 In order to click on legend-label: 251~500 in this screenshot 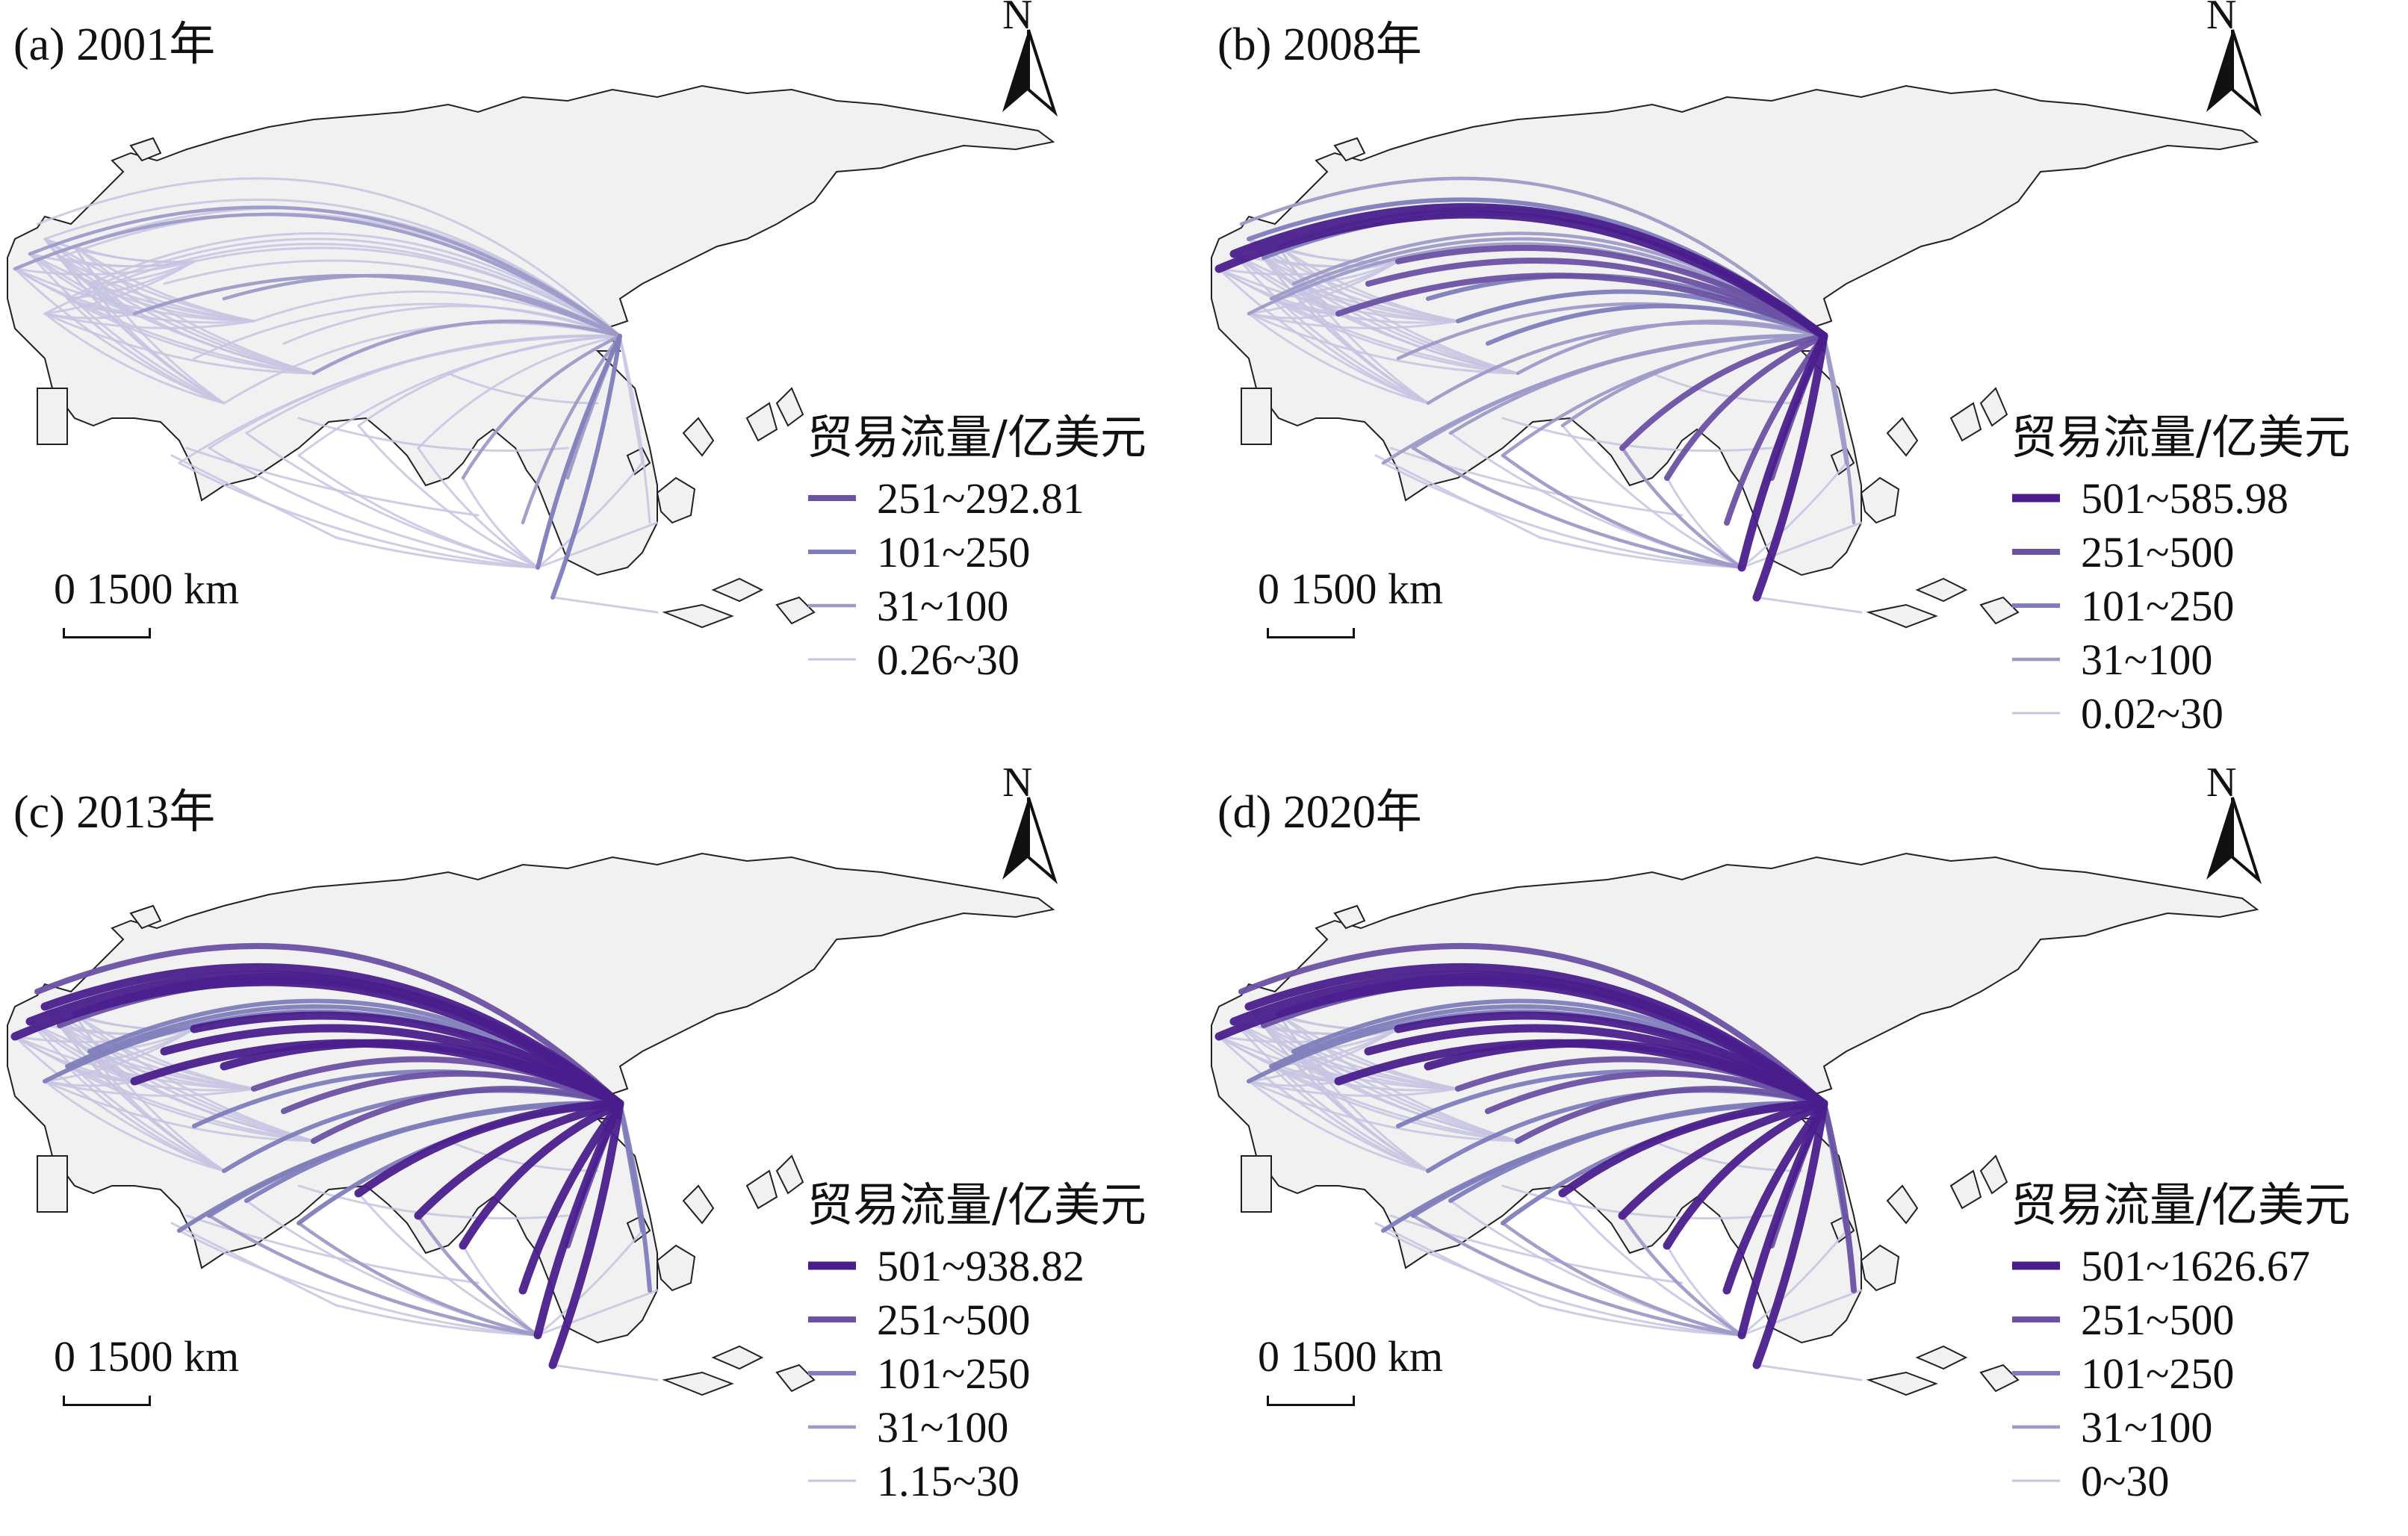, I will do `click(2158, 1319)`.